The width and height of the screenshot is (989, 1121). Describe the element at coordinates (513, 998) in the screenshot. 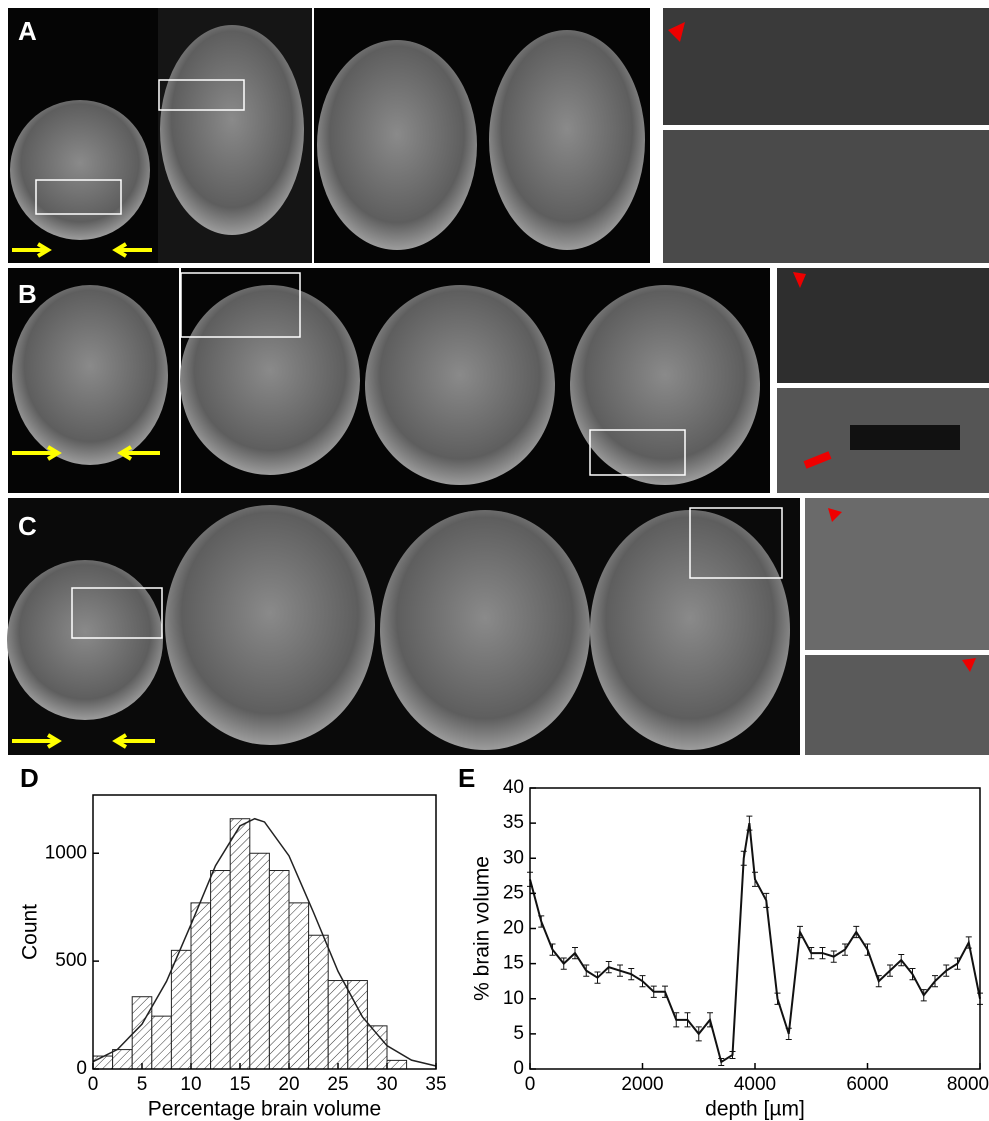

I see `y-tick-label: 10` at that location.